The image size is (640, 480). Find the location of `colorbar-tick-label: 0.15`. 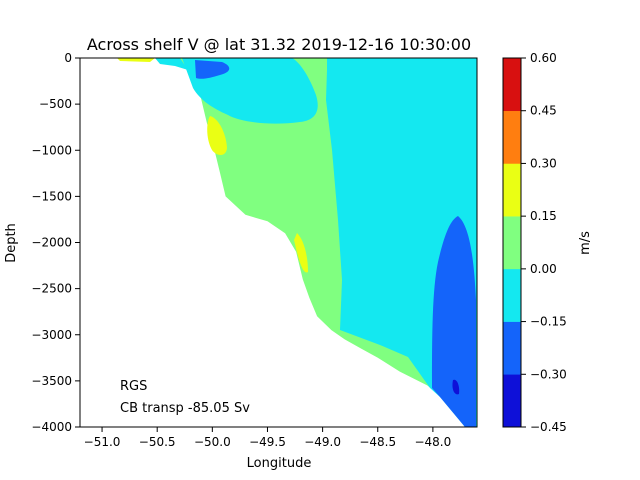

colorbar-tick-label: 0.15 is located at coordinates (543, 216).